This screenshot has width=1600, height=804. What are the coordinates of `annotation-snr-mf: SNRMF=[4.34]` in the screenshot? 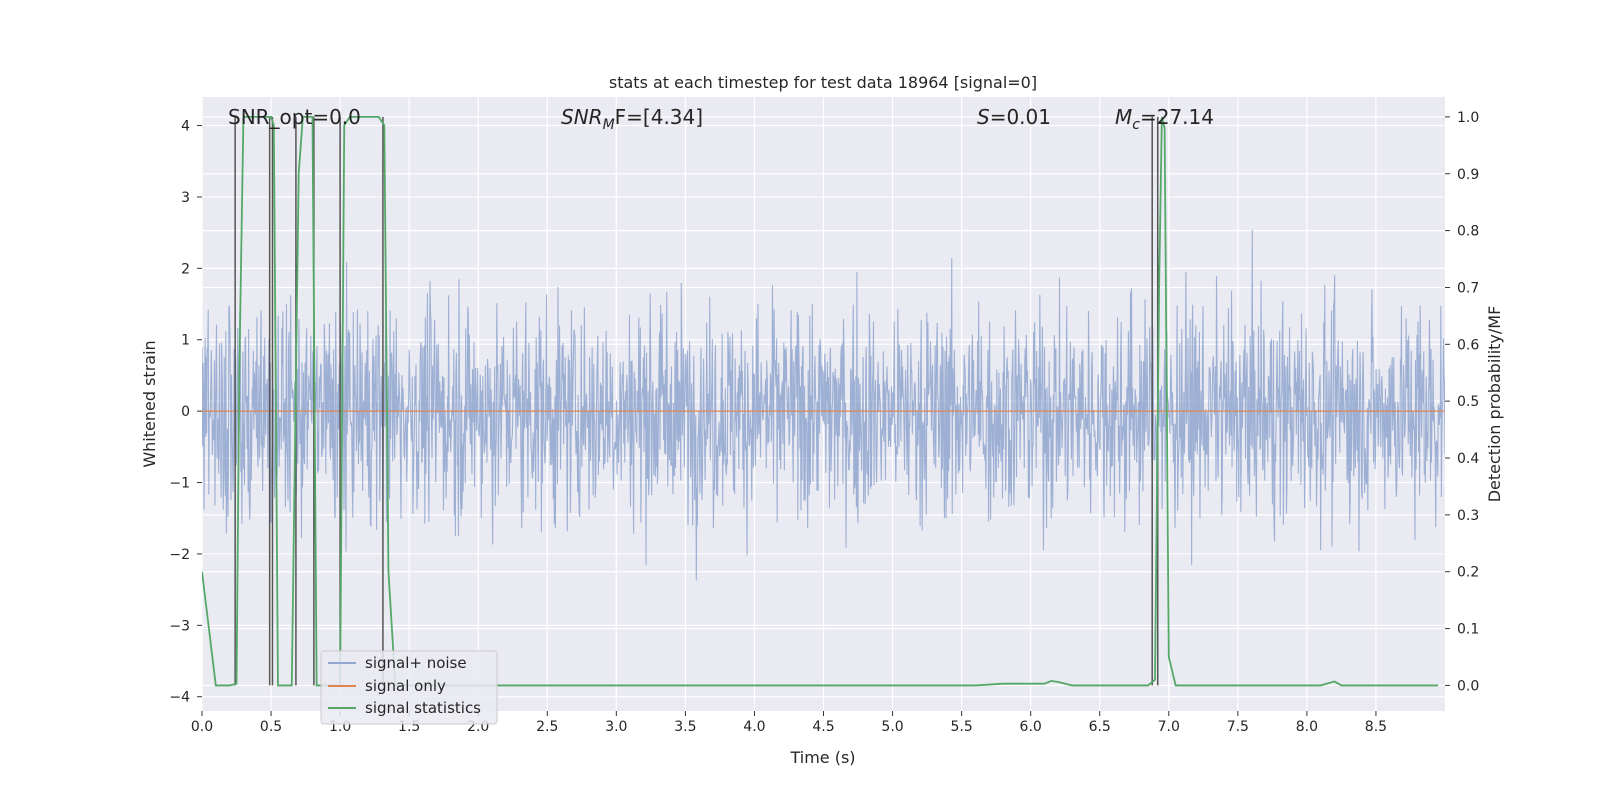 It's located at (632, 119).